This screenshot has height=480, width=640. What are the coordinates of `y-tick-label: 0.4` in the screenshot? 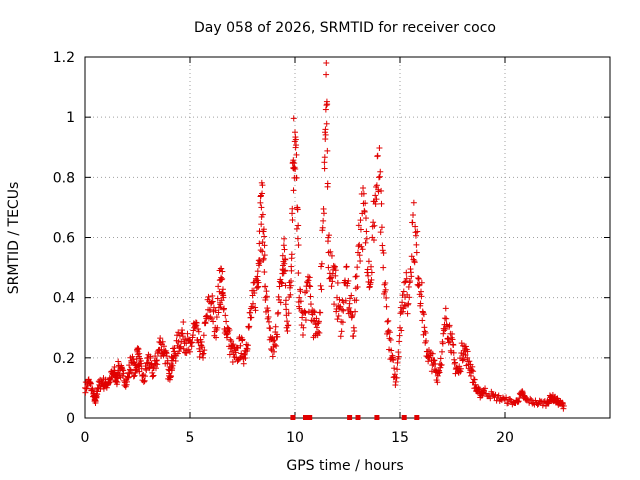 It's located at (64, 299).